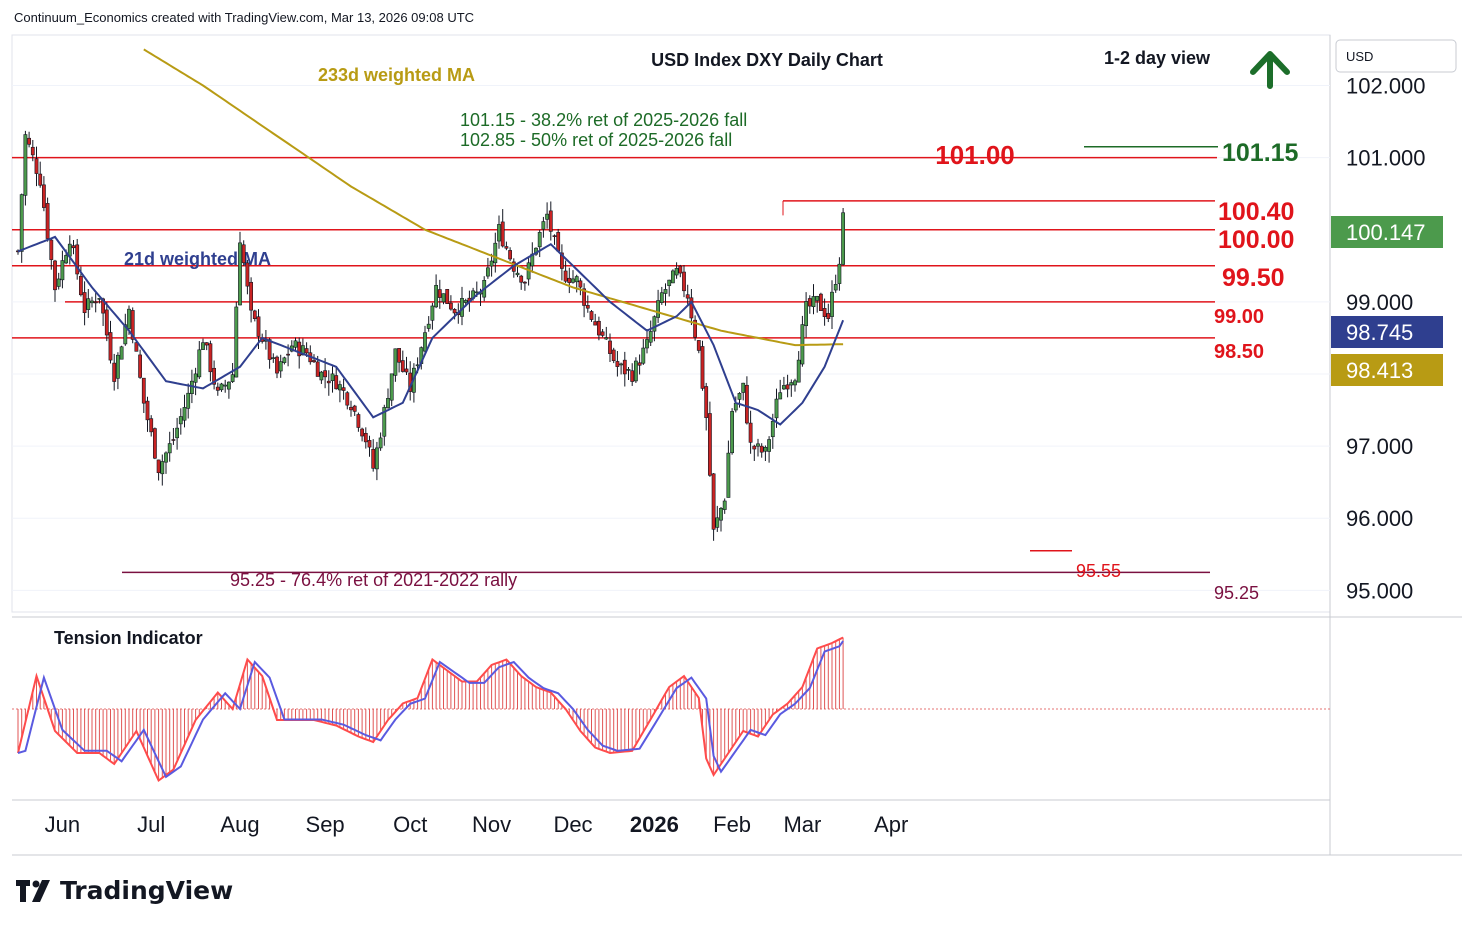  I want to click on level-label: 101.00, so click(975, 155).